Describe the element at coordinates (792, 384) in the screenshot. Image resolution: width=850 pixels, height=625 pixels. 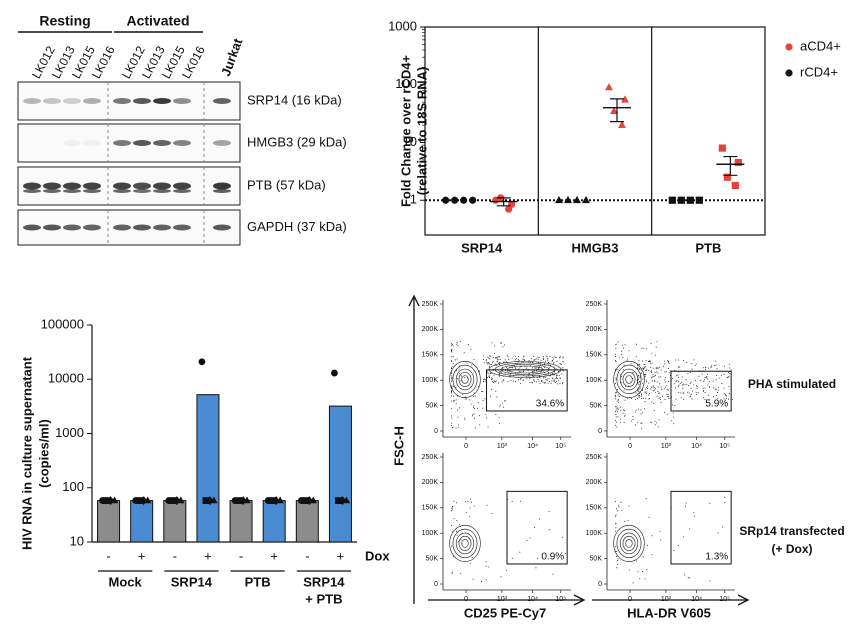
I see `condition-label: PHA stimulated` at that location.